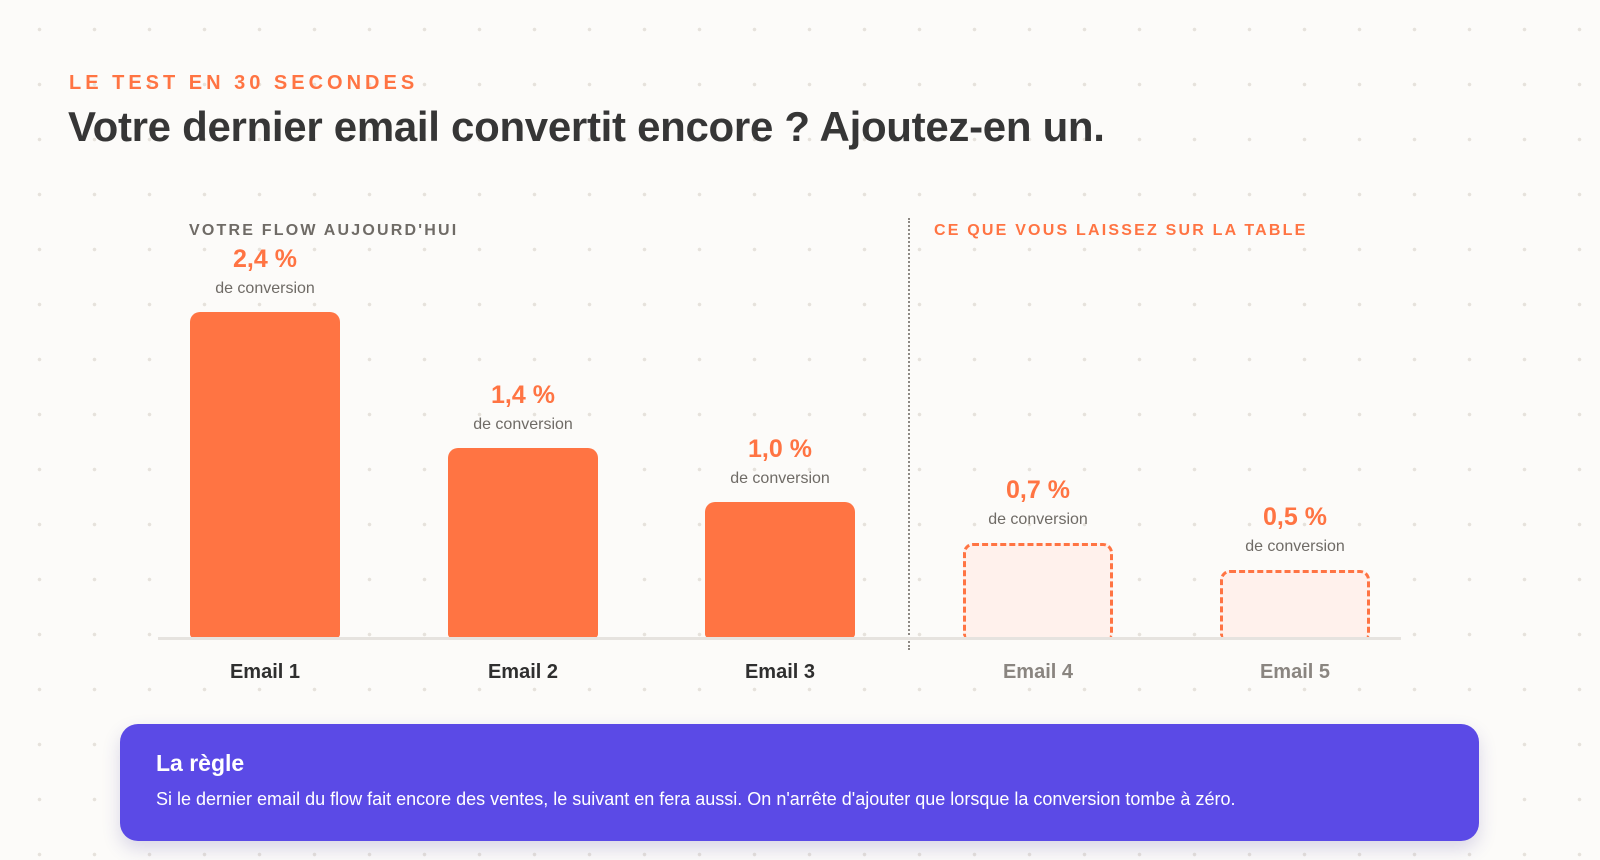 This screenshot has width=1600, height=860. Describe the element at coordinates (1295, 517) in the screenshot. I see `bar-value-label: 0,5 %` at that location.